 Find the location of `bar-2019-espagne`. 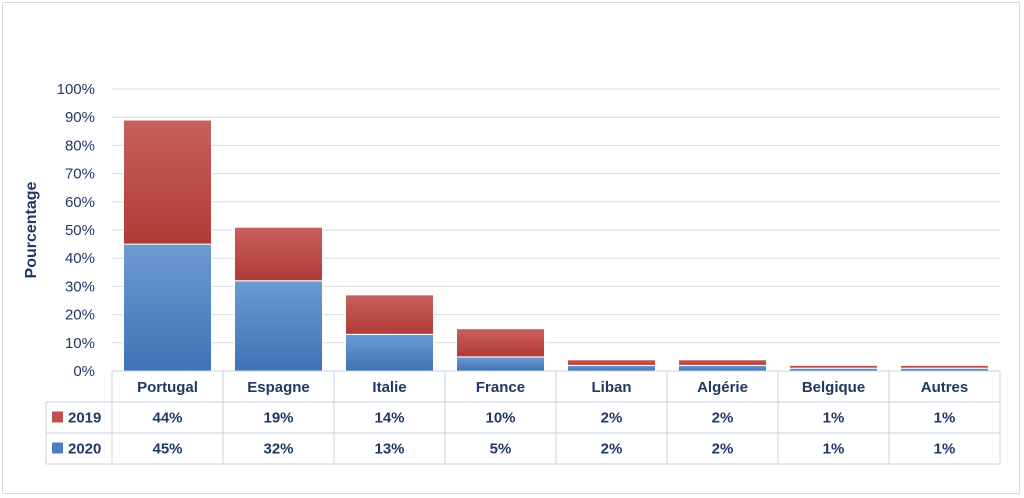

bar-2019-espagne is located at coordinates (278, 254).